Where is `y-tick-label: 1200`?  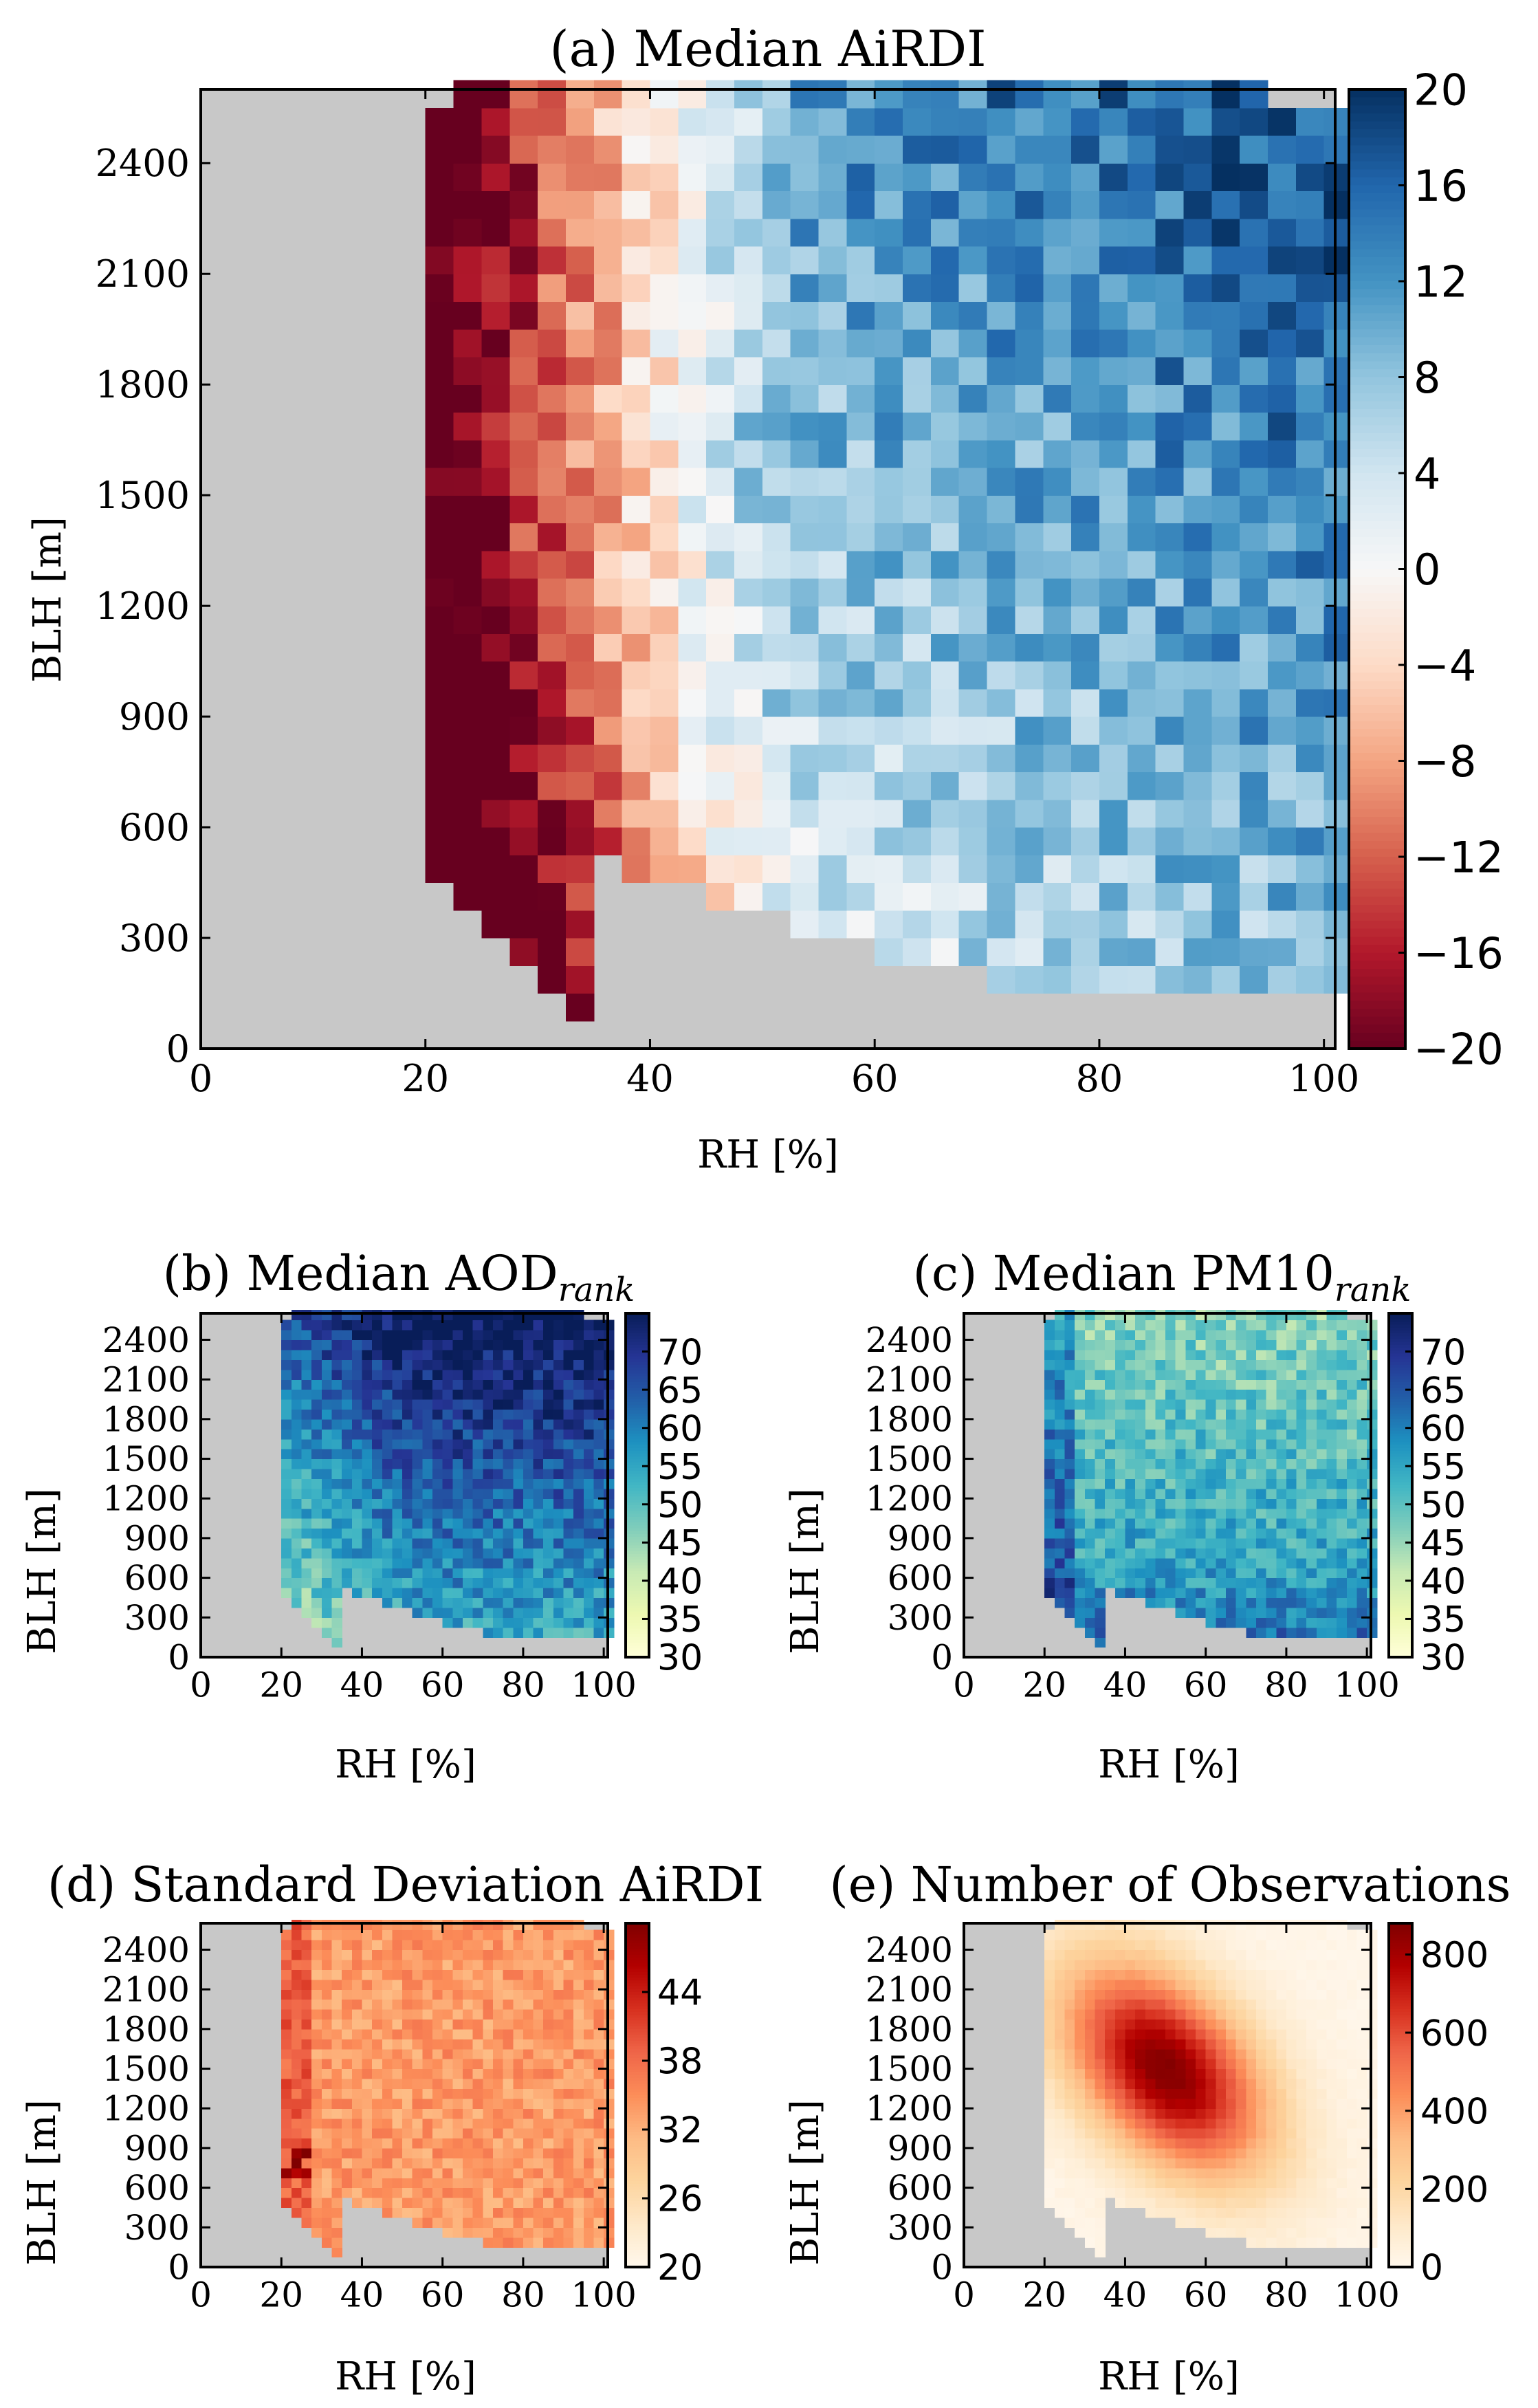
y-tick-label: 1200 is located at coordinates (146, 2109).